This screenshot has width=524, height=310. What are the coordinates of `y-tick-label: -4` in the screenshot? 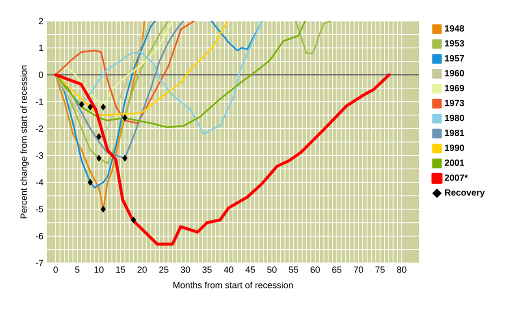 It's located at (40, 182).